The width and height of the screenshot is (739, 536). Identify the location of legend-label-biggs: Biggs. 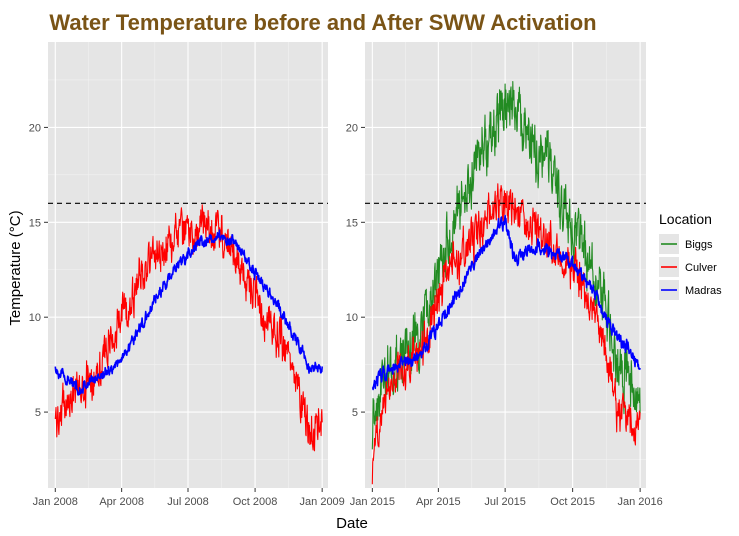
(699, 245).